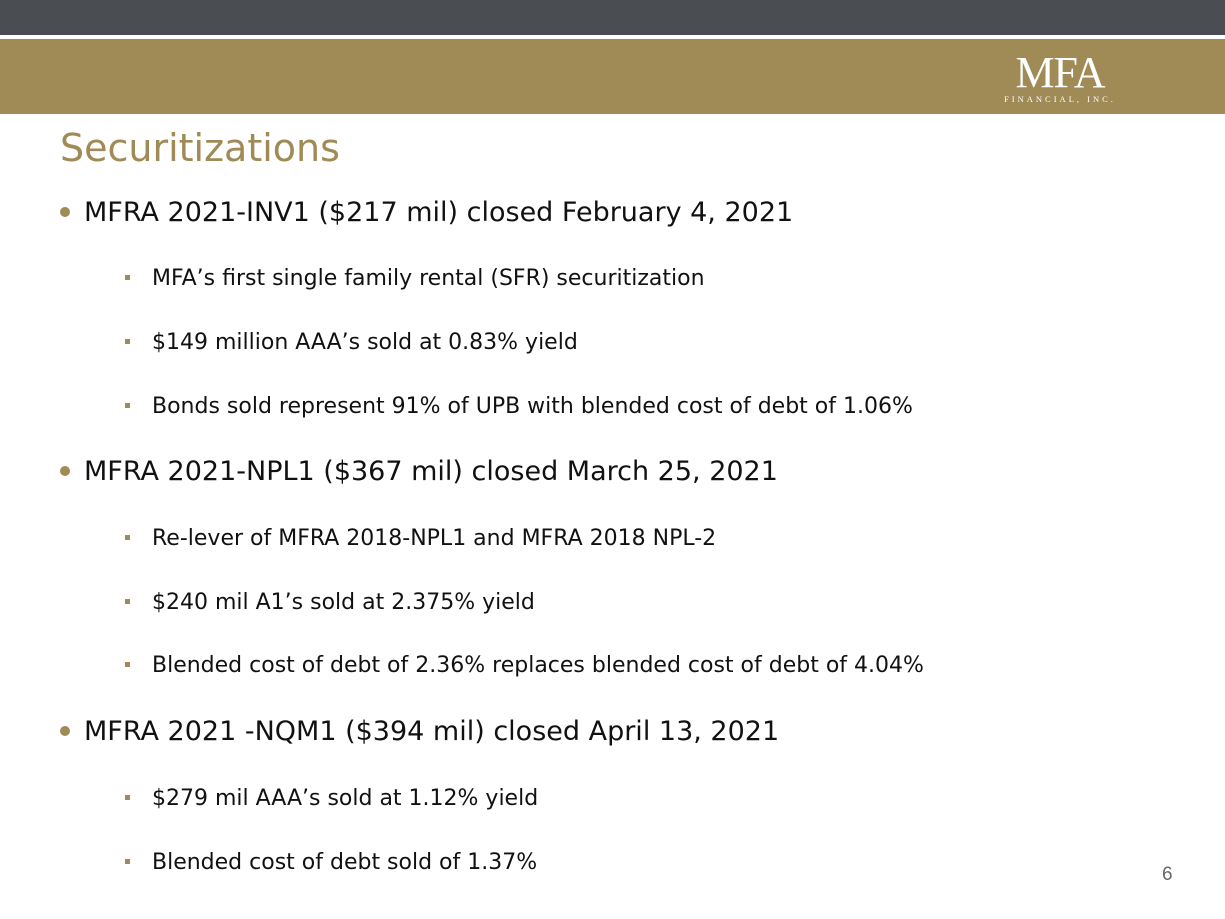 The width and height of the screenshot is (1225, 919). I want to click on sub-bullet-item: $240 mil A1’s sold at 2.375% yield, so click(330, 603).